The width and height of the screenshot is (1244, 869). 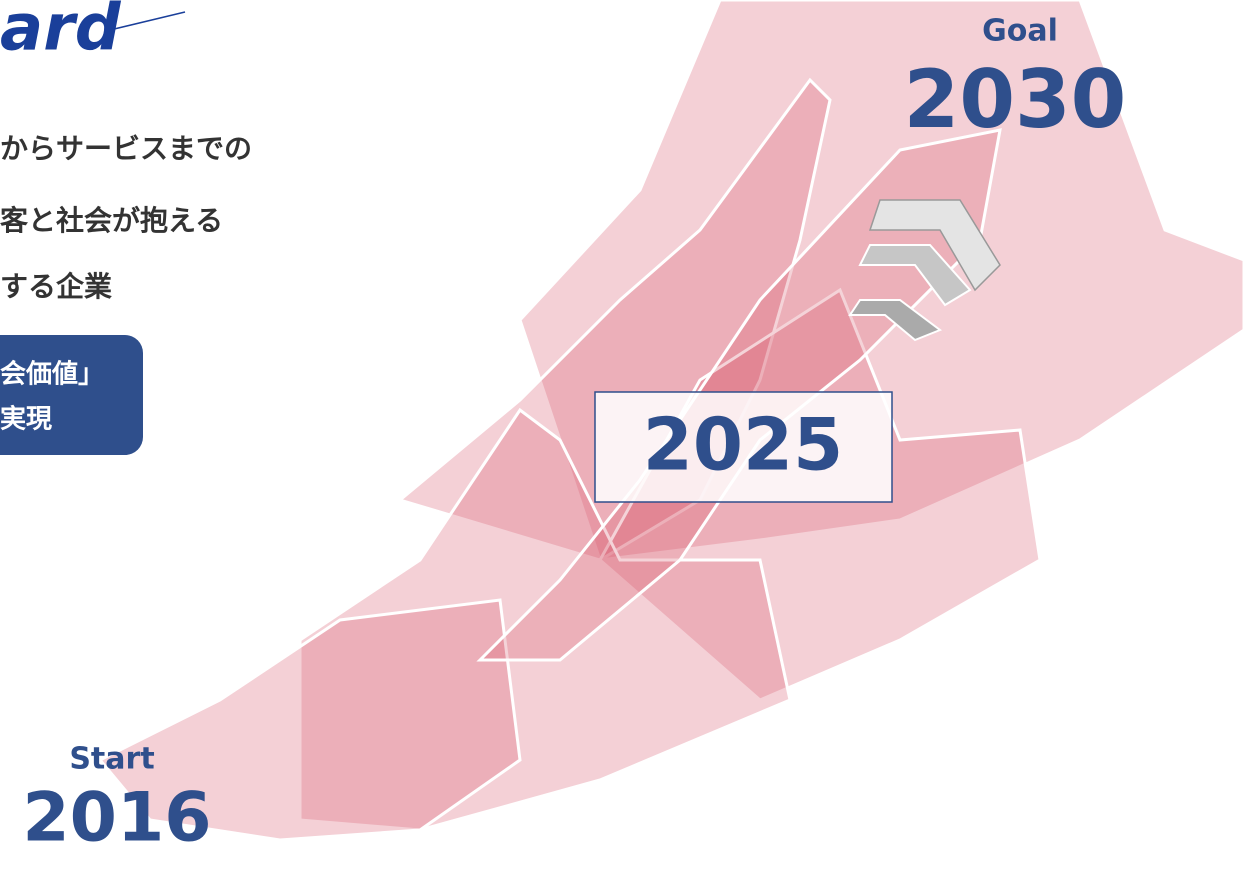 I want to click on logo-line, so click(x=147, y=21).